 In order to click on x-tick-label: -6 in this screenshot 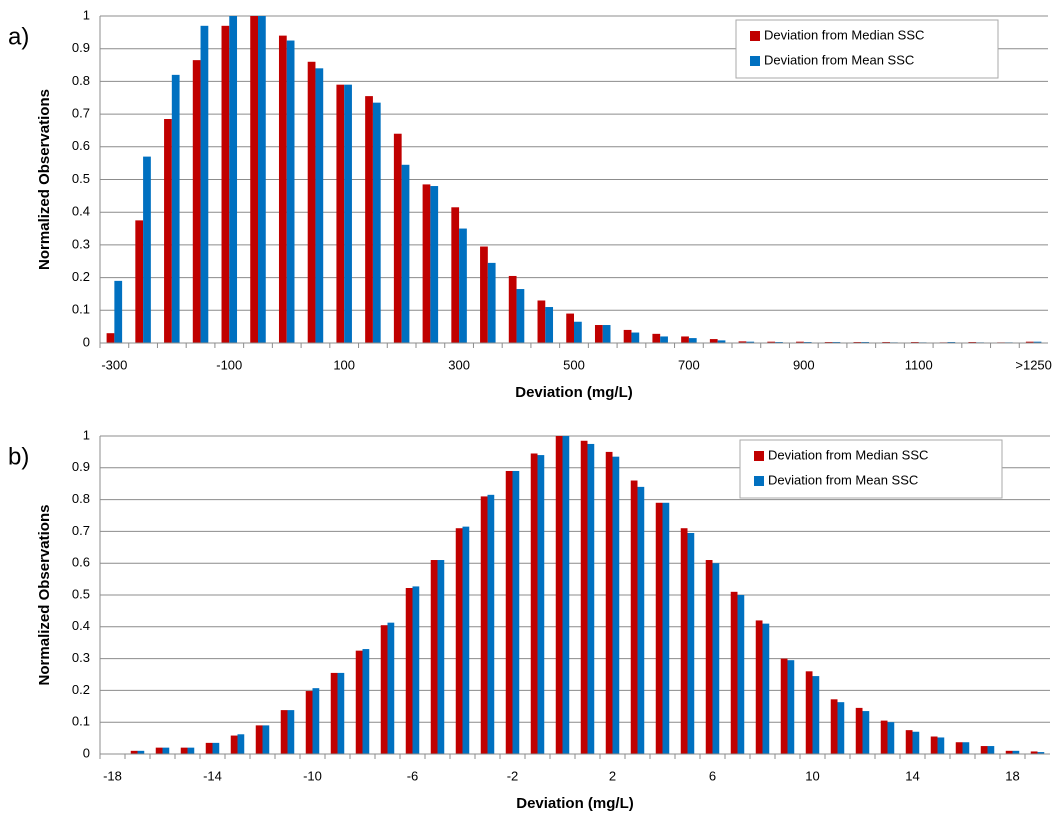, I will do `click(413, 775)`.